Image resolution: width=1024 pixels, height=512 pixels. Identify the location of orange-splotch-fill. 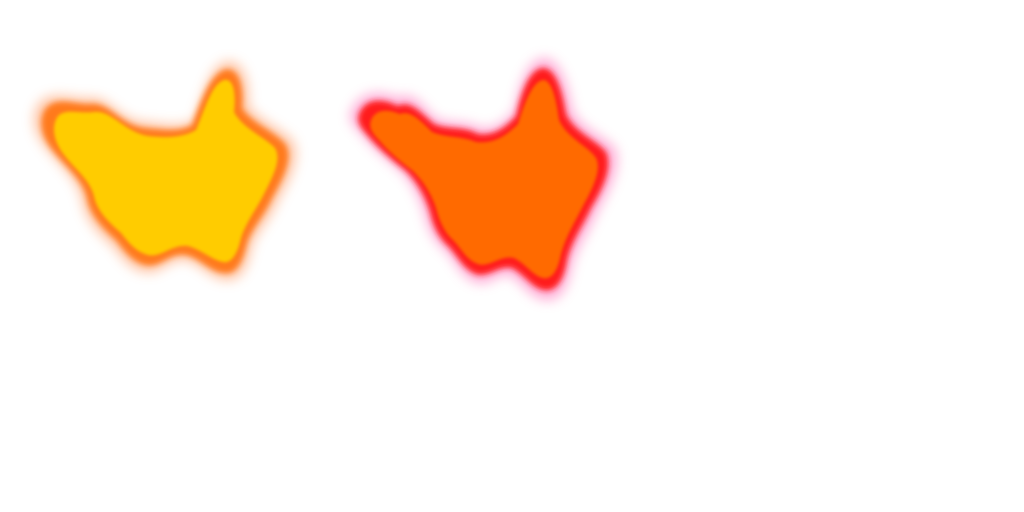
(484, 179).